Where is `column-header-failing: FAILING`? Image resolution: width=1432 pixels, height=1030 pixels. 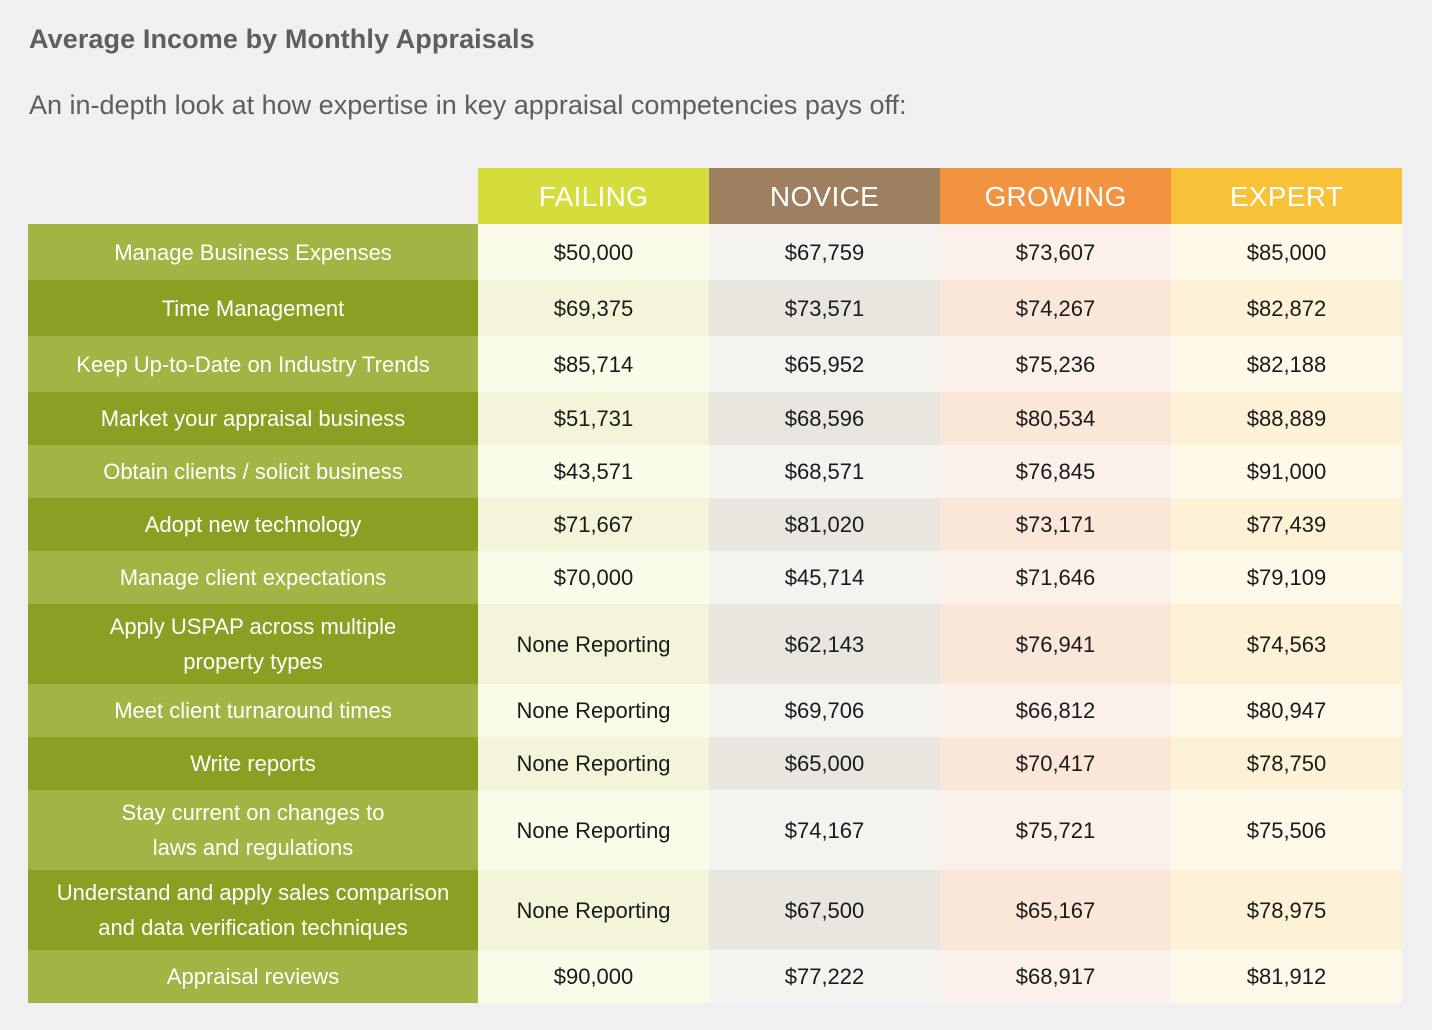
column-header-failing: FAILING is located at coordinates (593, 196).